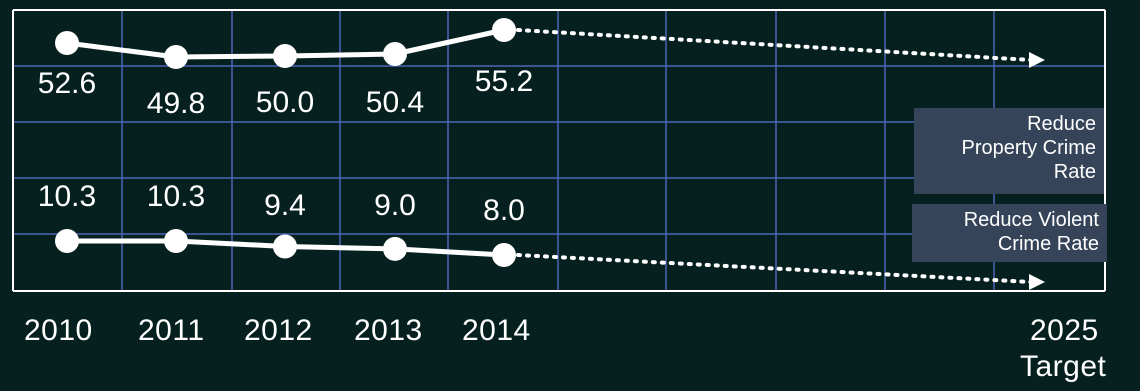  What do you see at coordinates (176, 241) in the screenshot?
I see `violent-point-2011` at bounding box center [176, 241].